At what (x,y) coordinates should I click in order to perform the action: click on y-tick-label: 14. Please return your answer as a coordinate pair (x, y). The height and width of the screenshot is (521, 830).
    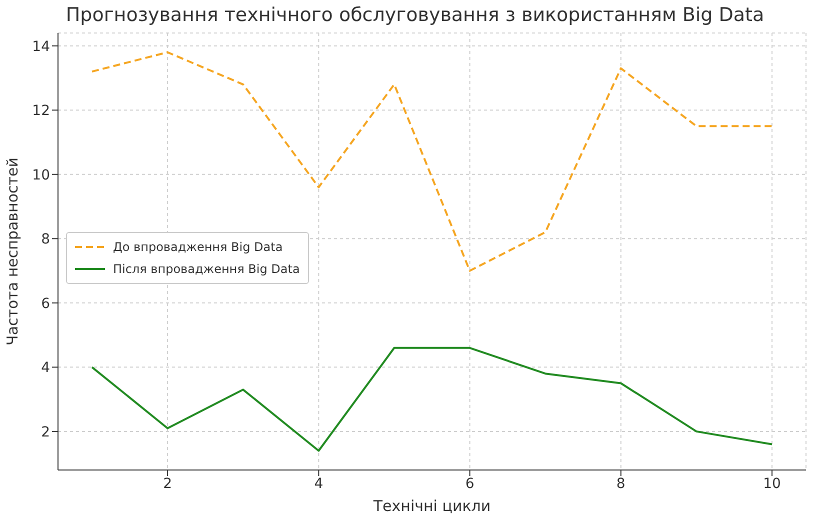
    Looking at the image, I should click on (41, 46).